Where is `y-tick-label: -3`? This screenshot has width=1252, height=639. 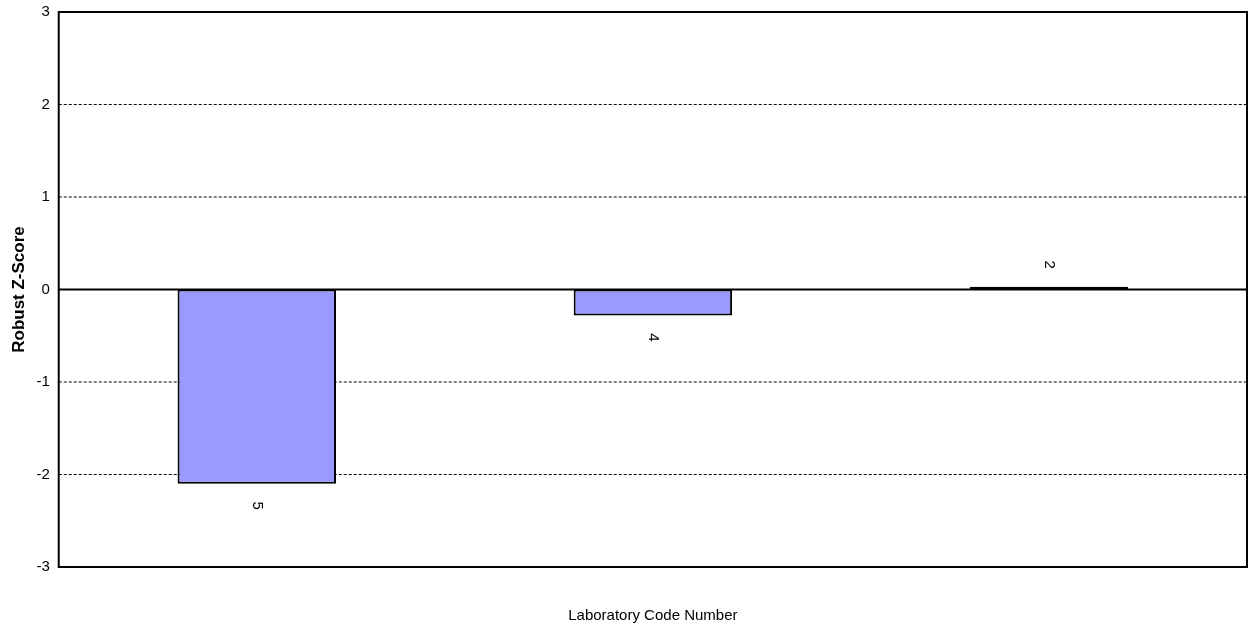
y-tick-label: -3 is located at coordinates (43, 566).